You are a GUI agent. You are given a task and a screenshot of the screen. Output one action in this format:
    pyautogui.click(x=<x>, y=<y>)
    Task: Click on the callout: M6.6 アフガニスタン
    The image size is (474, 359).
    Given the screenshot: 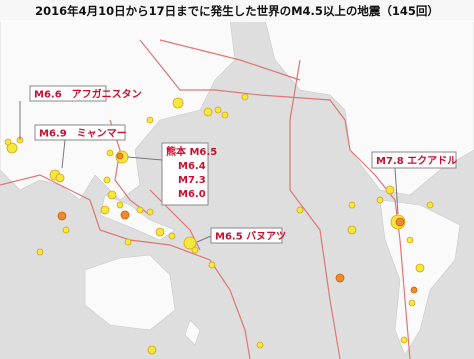 What is the action you would take?
    pyautogui.click(x=80, y=112)
    